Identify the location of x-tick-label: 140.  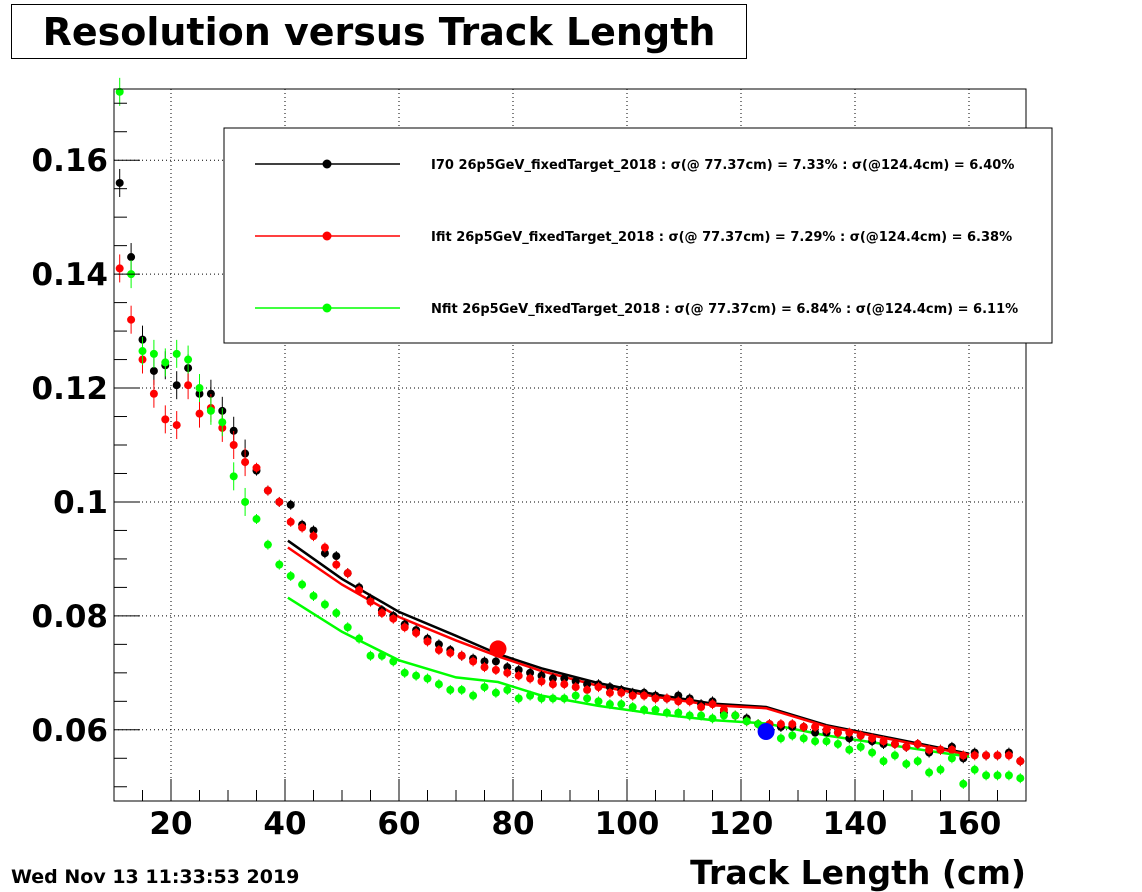
(855, 824).